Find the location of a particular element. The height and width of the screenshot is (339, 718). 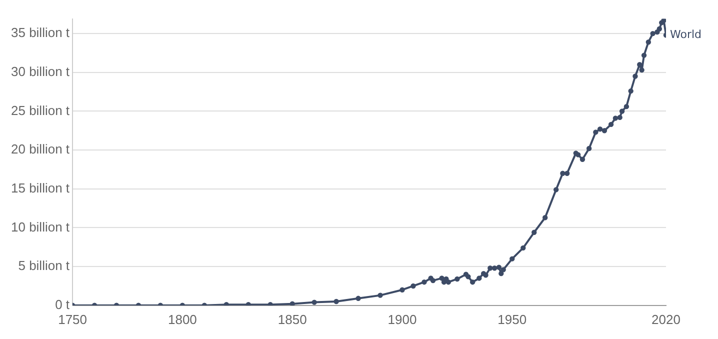

y-tick-label: 25 billion t is located at coordinates (40, 110).